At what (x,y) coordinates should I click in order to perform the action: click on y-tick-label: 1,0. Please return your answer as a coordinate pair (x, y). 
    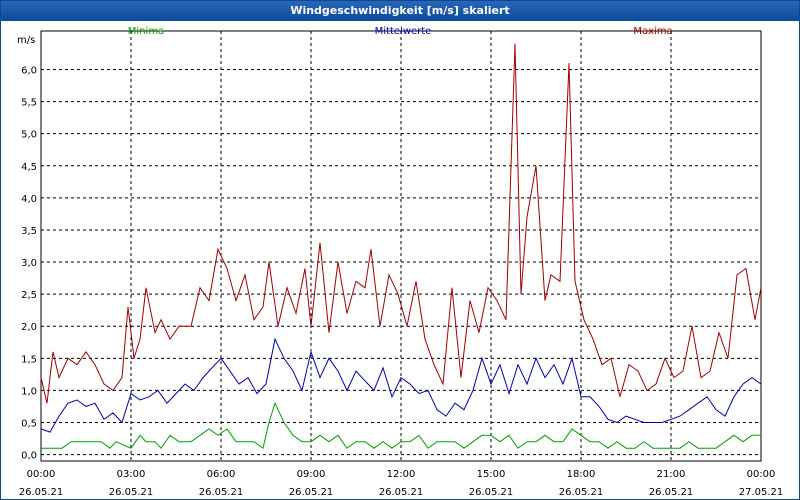
    Looking at the image, I should click on (29, 391).